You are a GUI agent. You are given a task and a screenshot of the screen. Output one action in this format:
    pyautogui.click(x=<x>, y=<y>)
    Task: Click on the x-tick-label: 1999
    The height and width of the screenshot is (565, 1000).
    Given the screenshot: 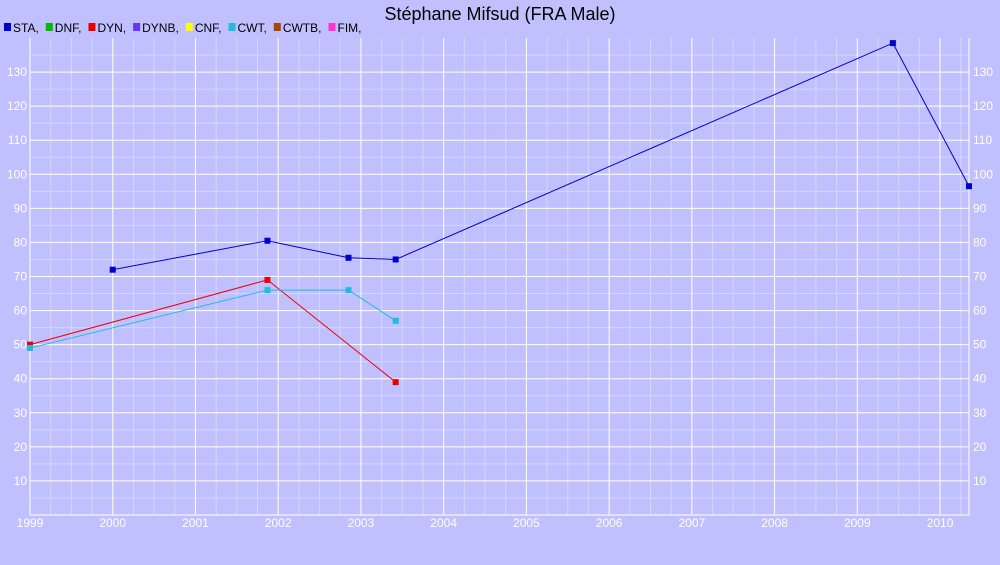 What is the action you would take?
    pyautogui.click(x=30, y=523)
    